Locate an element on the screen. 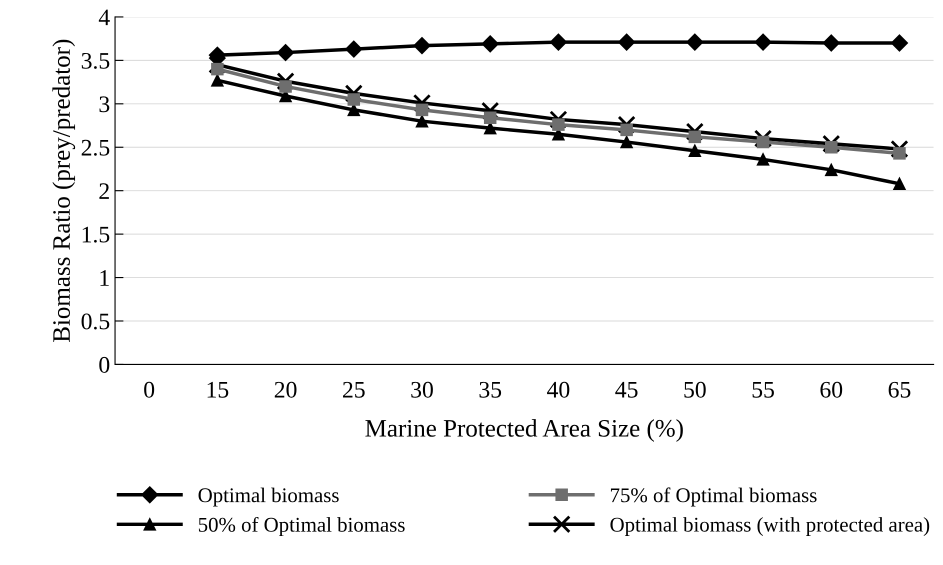  x-tick-label: 30 is located at coordinates (422, 390).